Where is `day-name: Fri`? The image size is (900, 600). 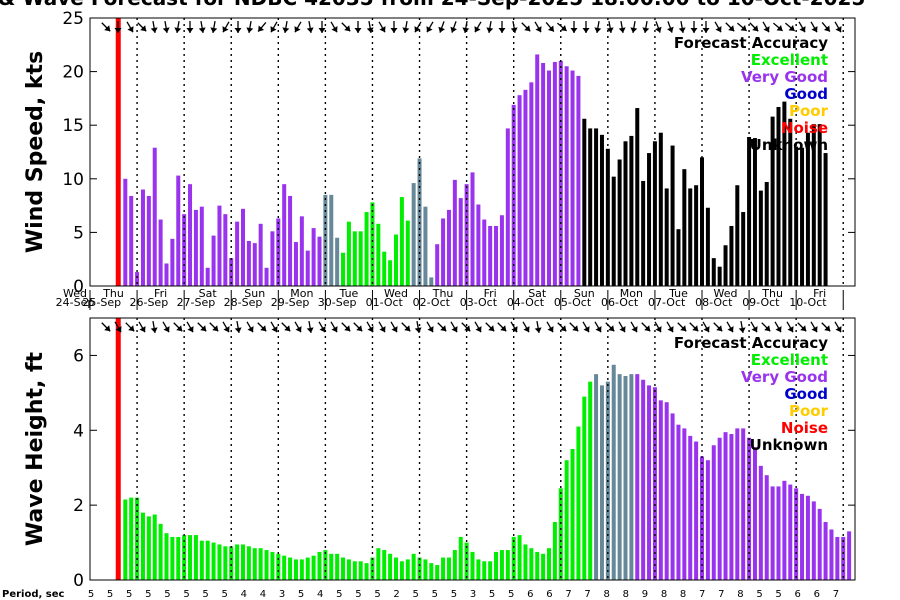
day-name: Fri is located at coordinates (160, 293).